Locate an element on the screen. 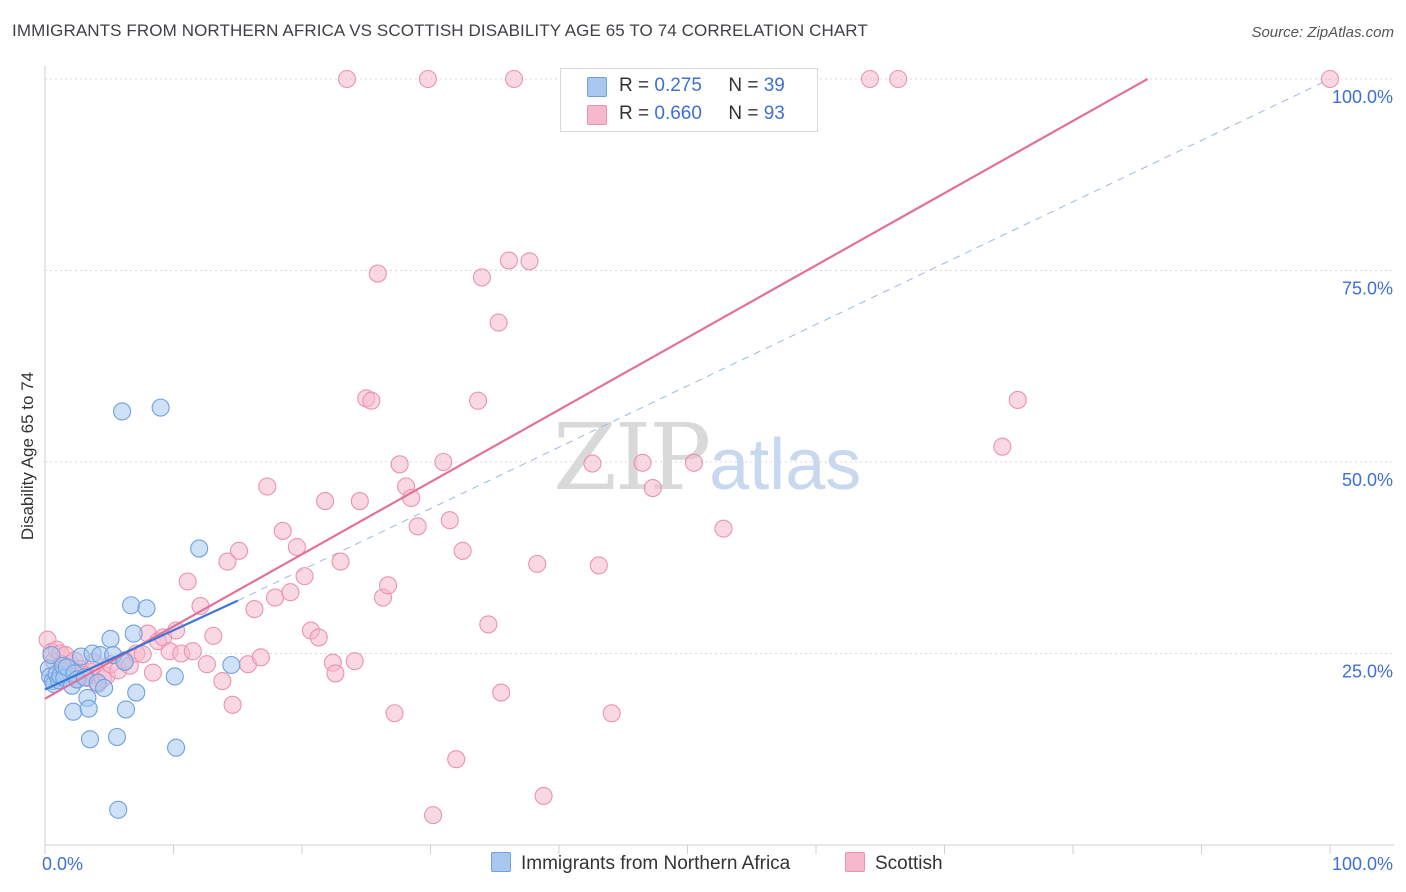 The height and width of the screenshot is (892, 1406). x-tick-label: 100.0% is located at coordinates (1362, 864).